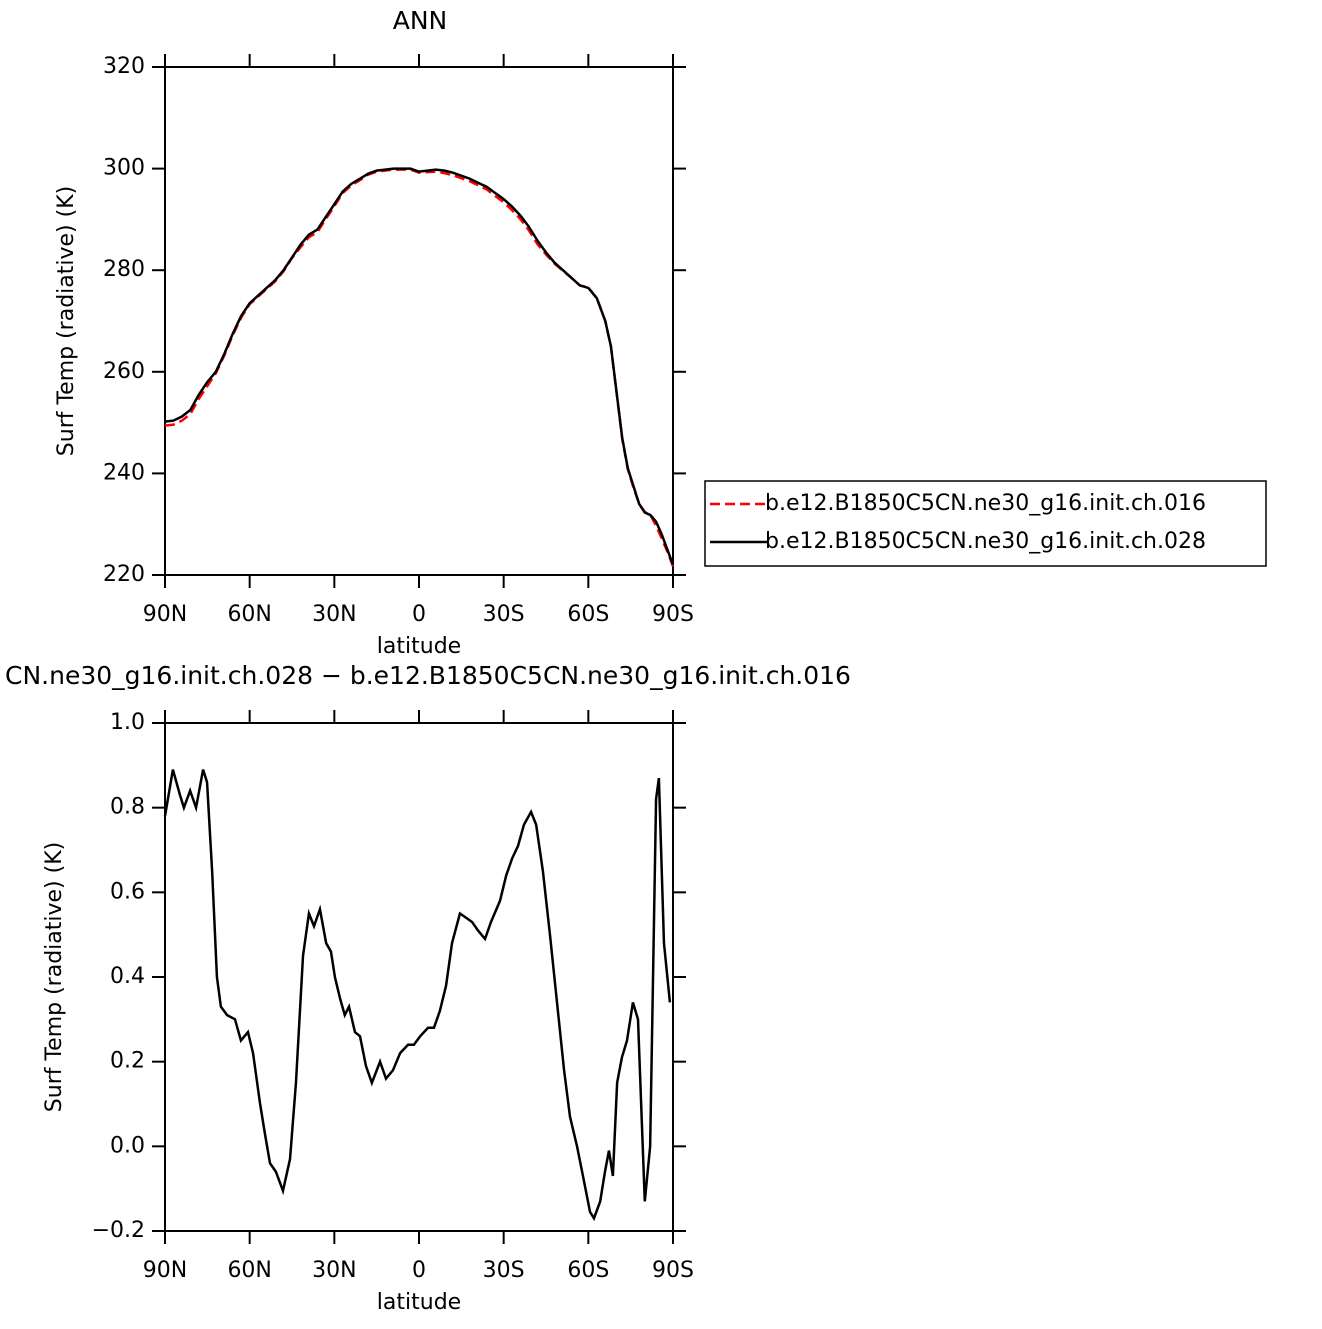 This screenshot has width=1322, height=1329. Describe the element at coordinates (127, 891) in the screenshot. I see `y-tick-label: 0.6` at that location.